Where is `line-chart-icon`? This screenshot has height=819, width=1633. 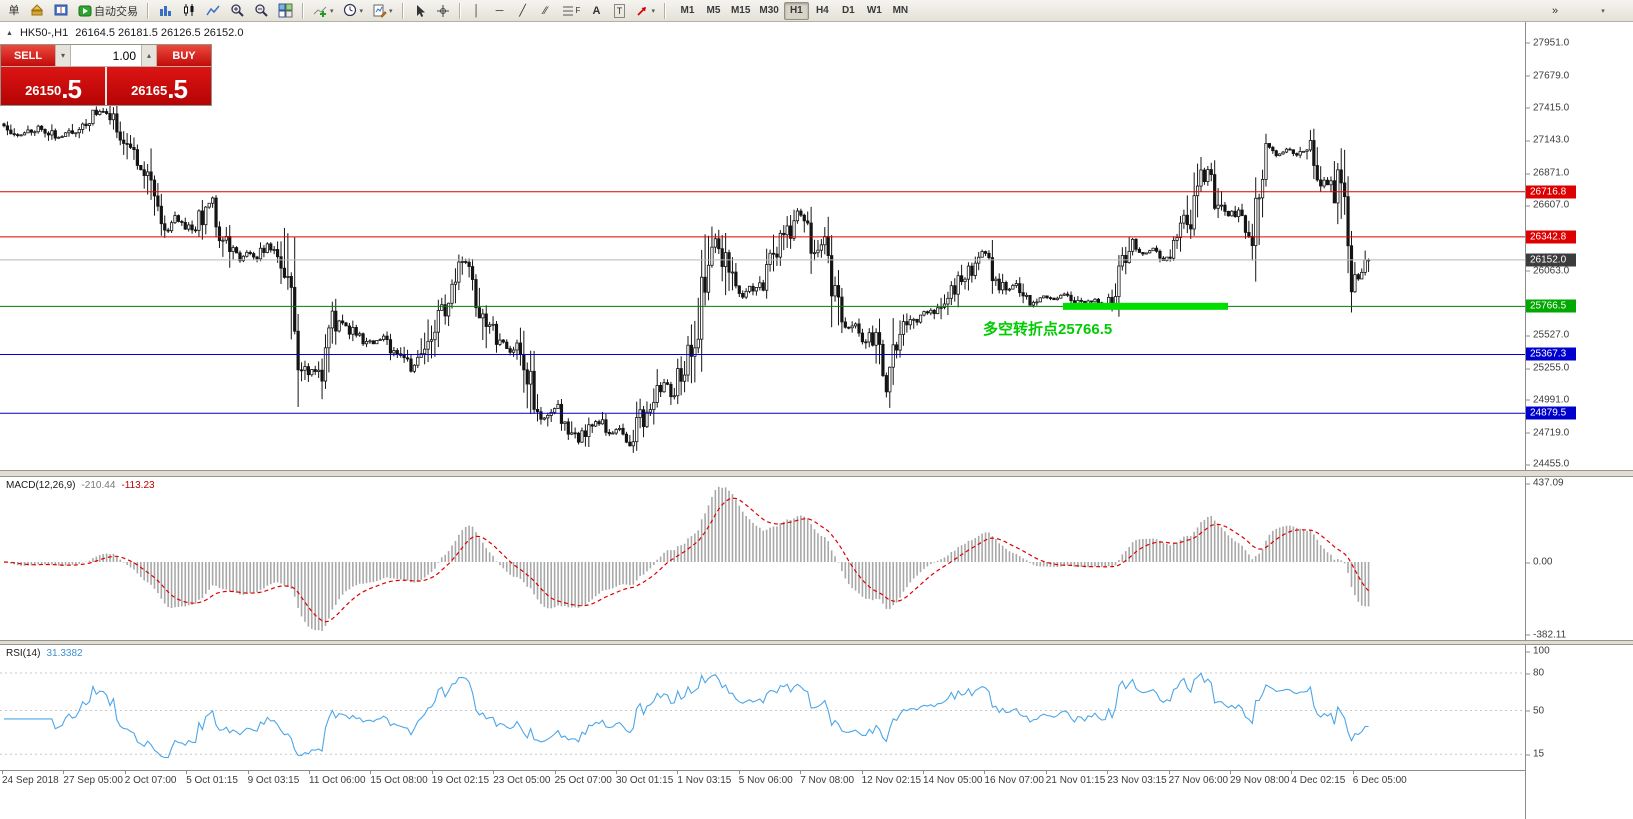 line-chart-icon is located at coordinates (213, 10).